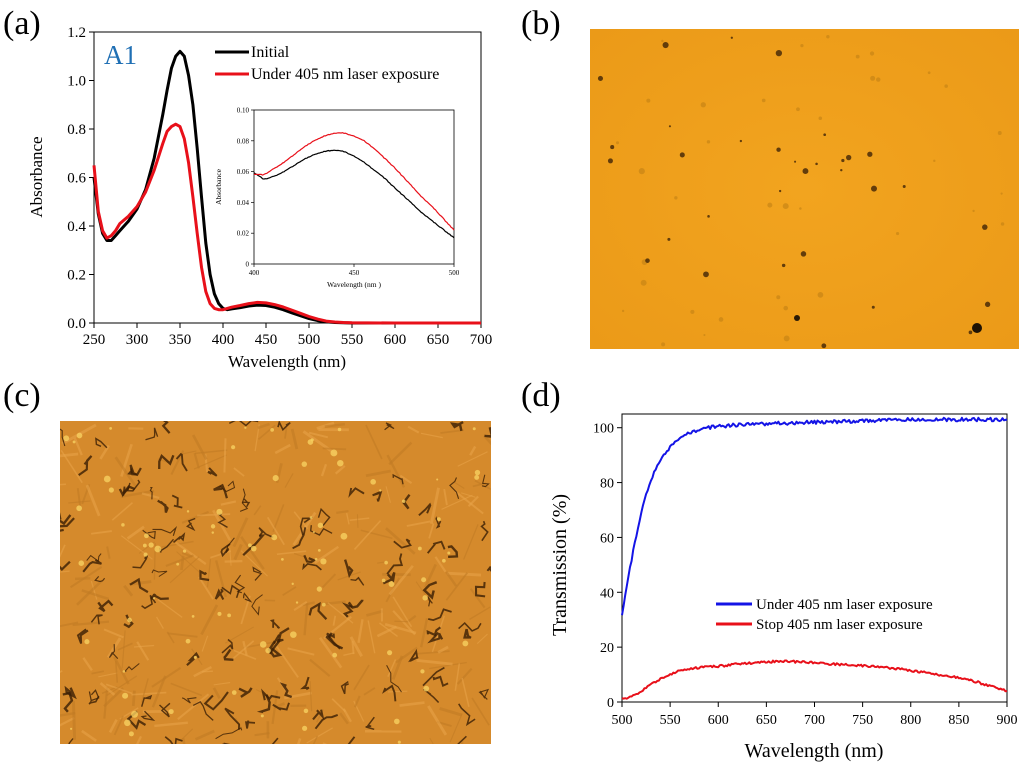  I want to click on panel-label-a: (a), so click(22, 23).